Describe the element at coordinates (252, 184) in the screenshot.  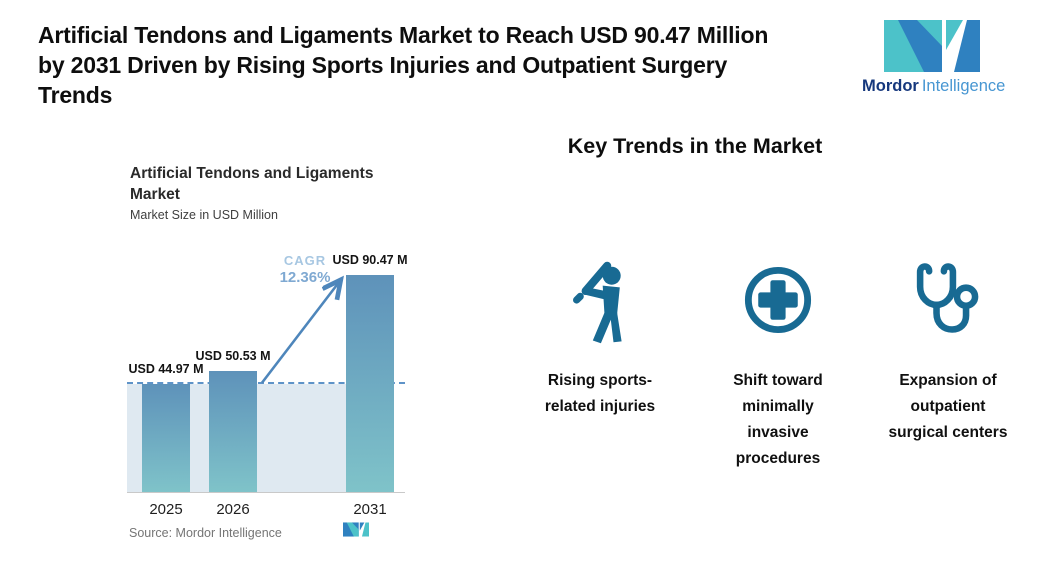
I see `chart-title: Artificial Tendons and Ligaments Market` at that location.